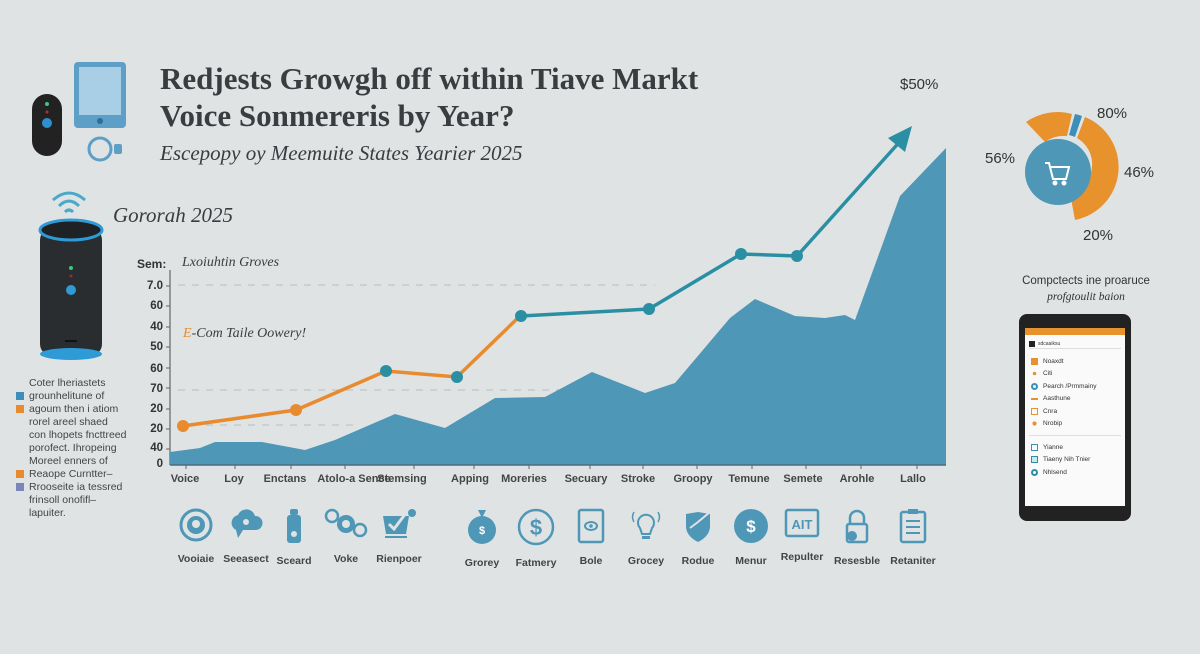 The image size is (1200, 654). I want to click on speaker-icon, so click(196, 525).